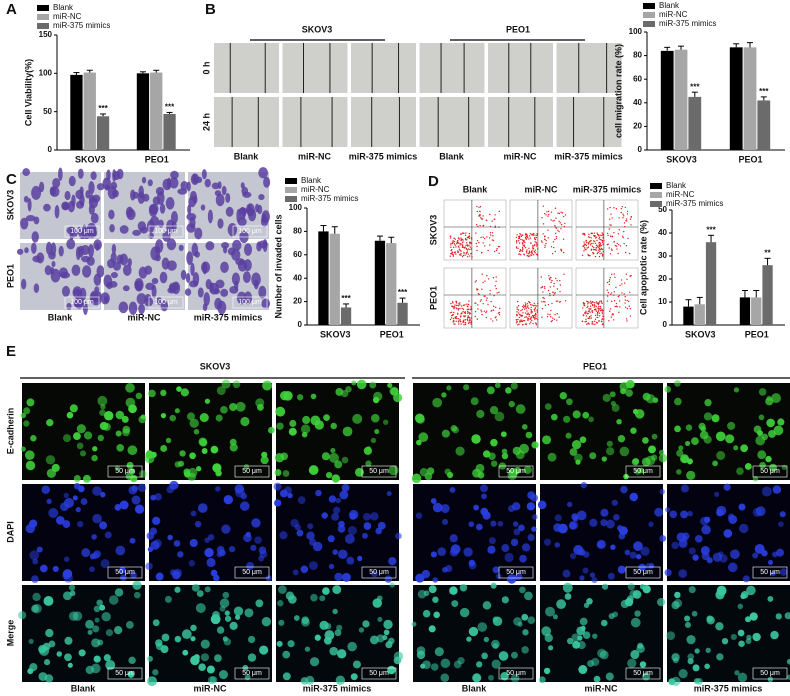 This screenshot has width=790, height=696. I want to click on y-tick-label: 0, so click(50, 149).